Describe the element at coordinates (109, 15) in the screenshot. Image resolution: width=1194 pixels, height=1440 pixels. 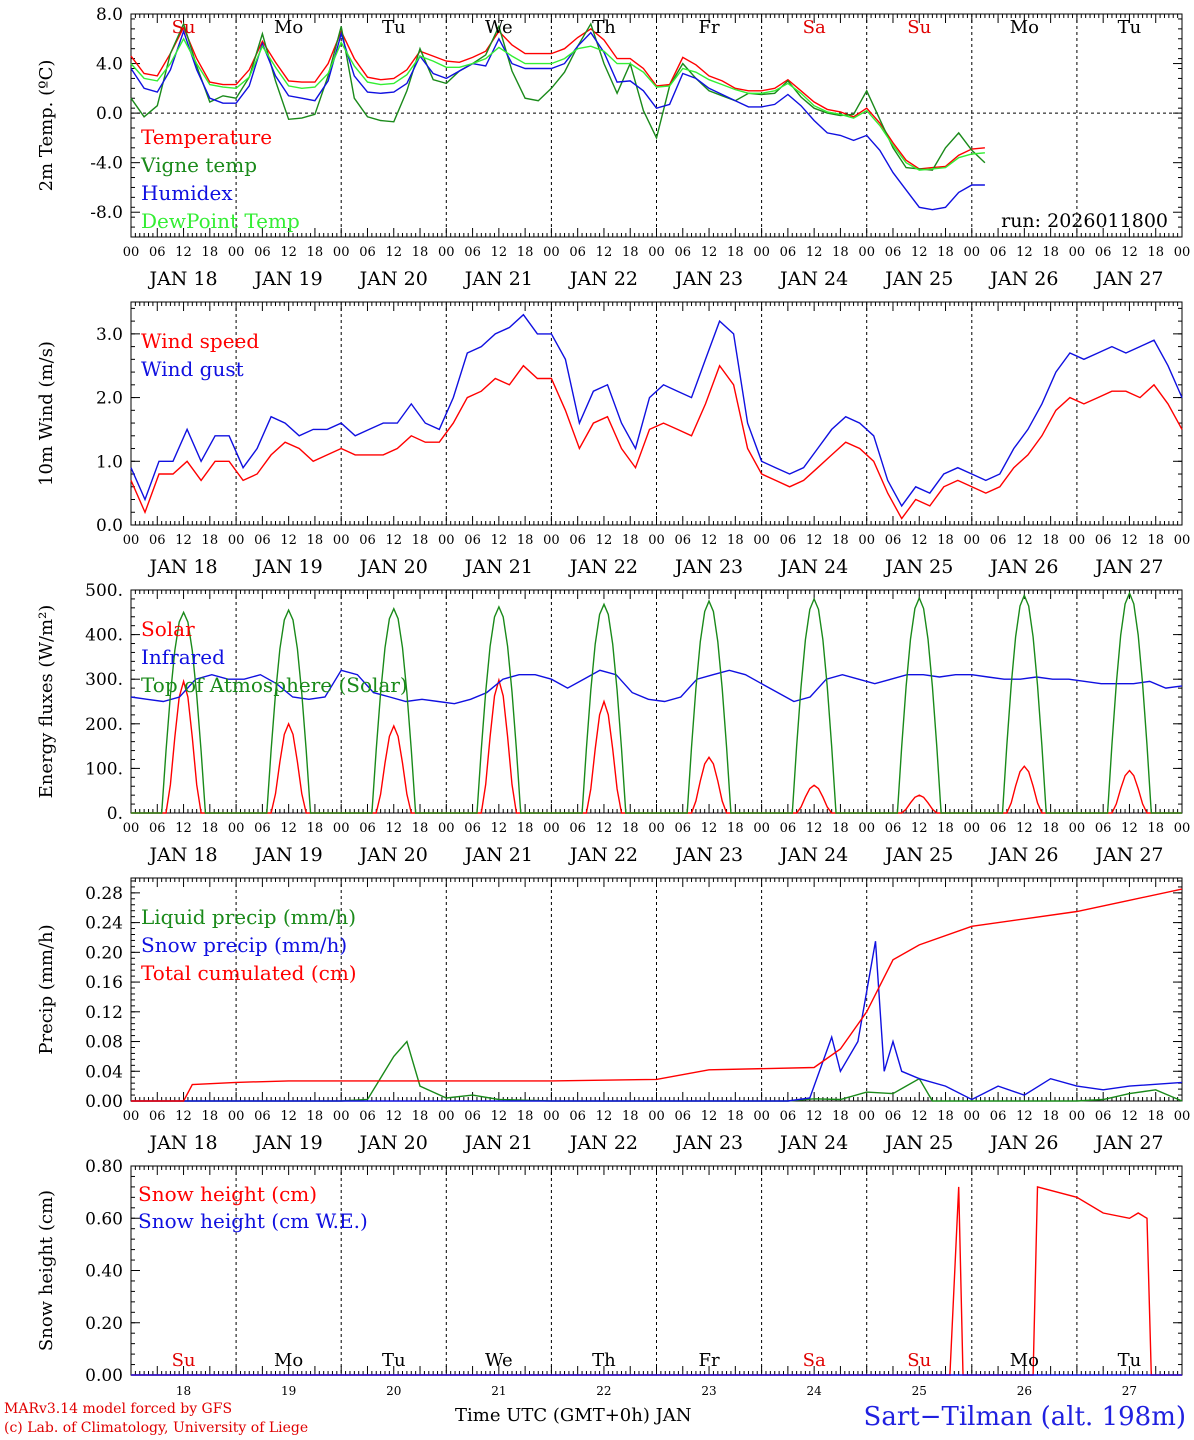
I see `y-tick-label: 8.0` at that location.